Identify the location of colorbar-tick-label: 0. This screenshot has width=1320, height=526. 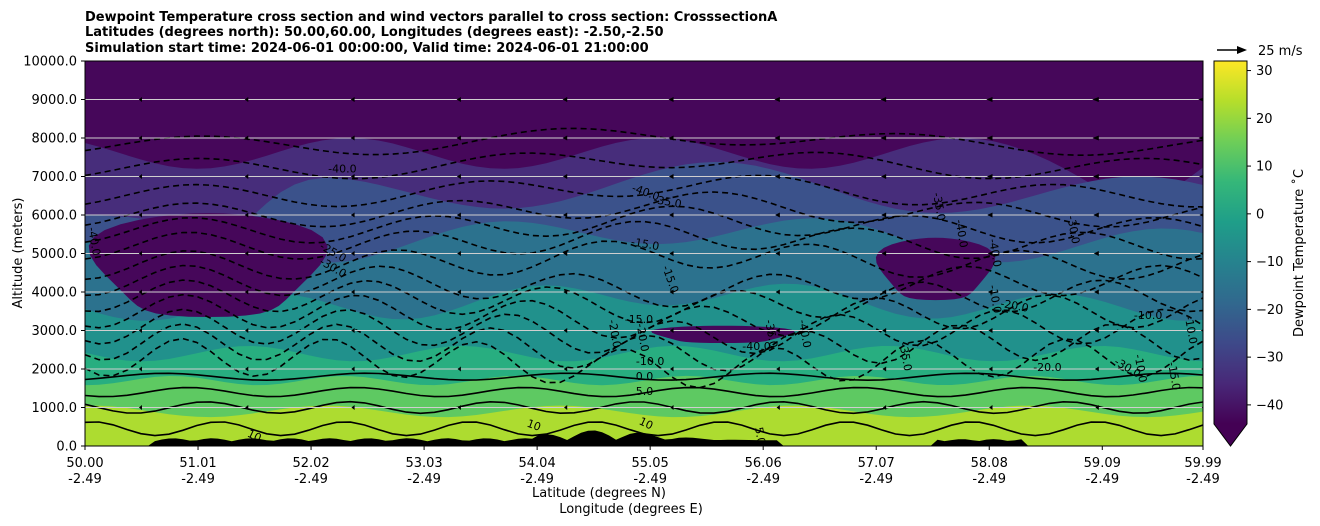
(1260, 214).